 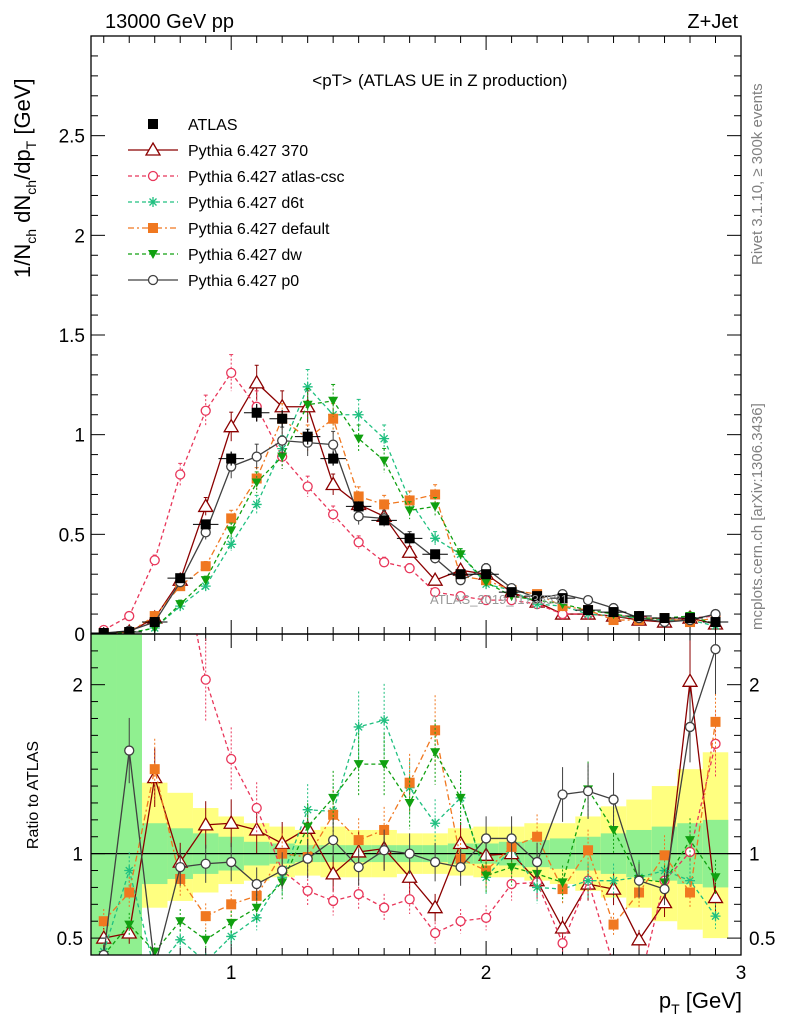 I want to click on legend-entry: Pythia 6.427 atlas-csc, so click(x=236, y=177).